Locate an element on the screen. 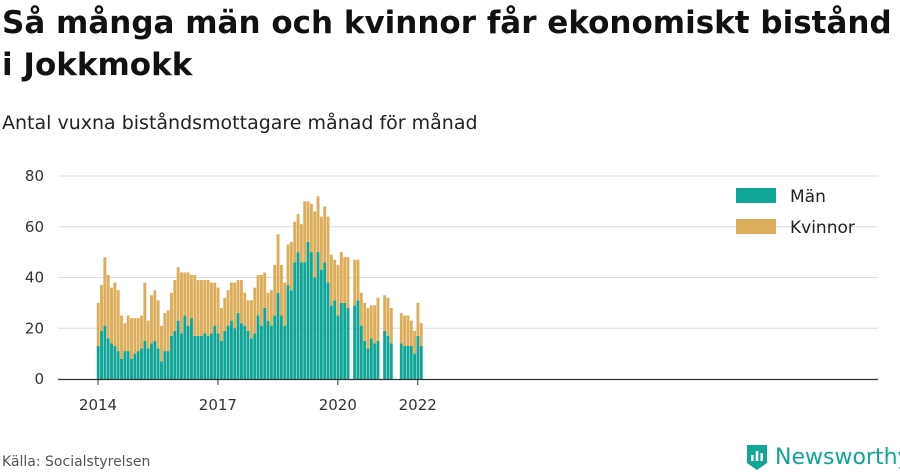 This screenshot has height=474, width=900. x-tick-label: 2022 is located at coordinates (418, 405).